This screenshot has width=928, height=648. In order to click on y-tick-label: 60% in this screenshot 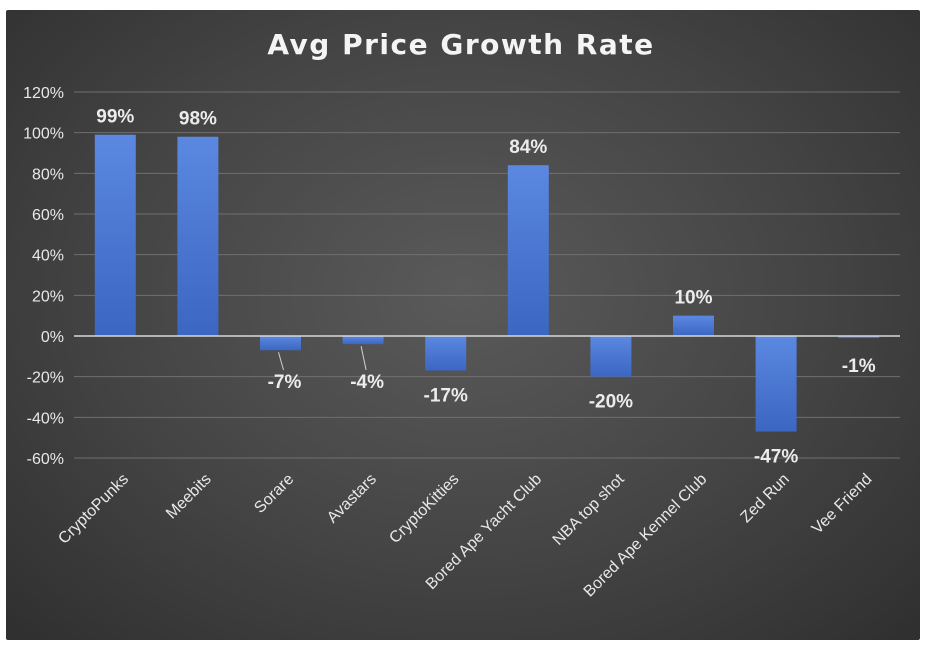, I will do `click(48, 215)`.